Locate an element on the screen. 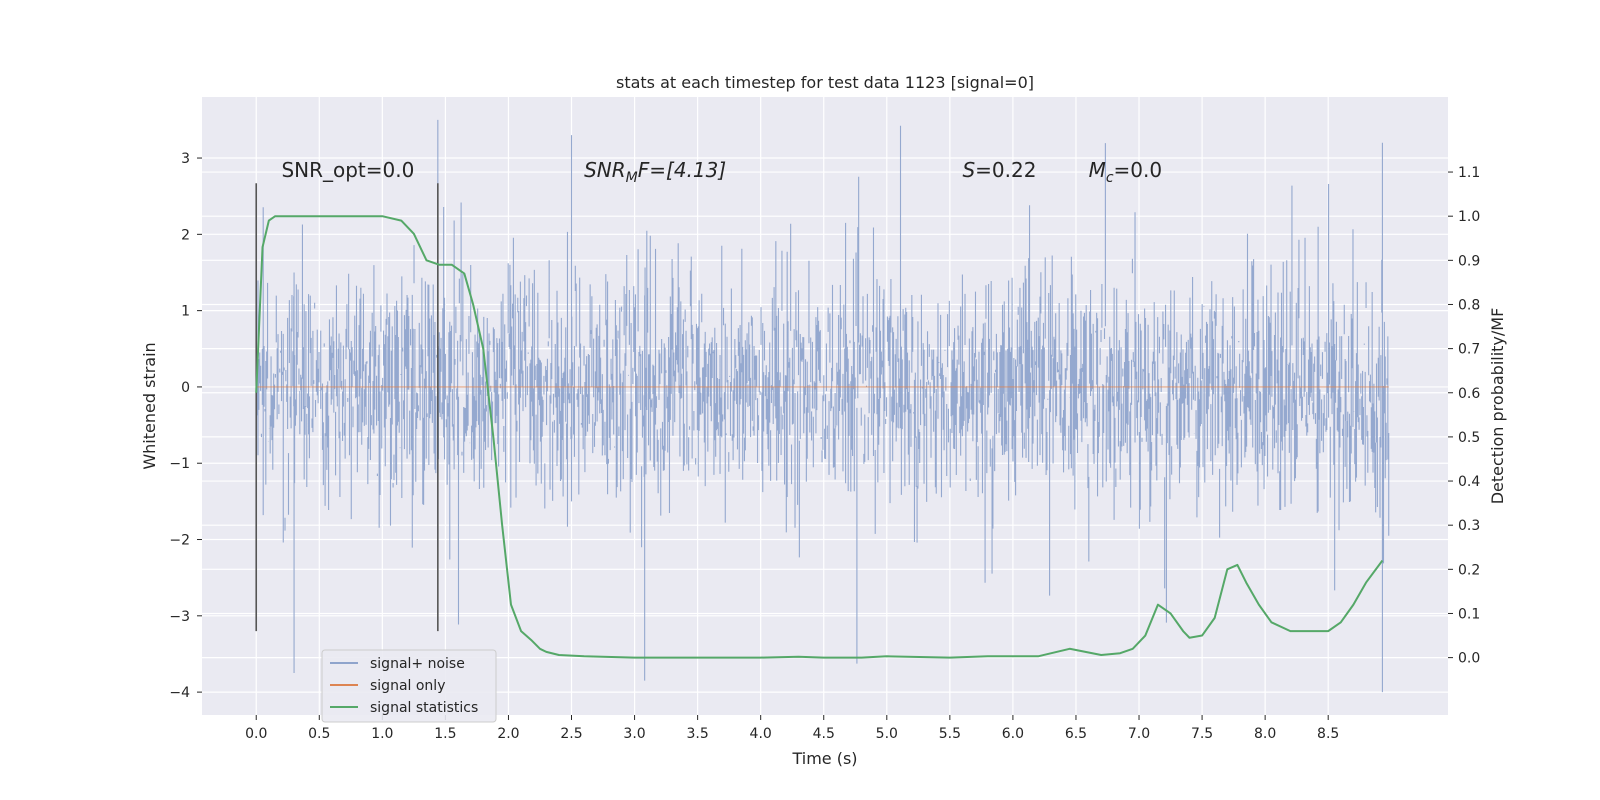 The height and width of the screenshot is (800, 1600). x-tick-label: 5.5 is located at coordinates (950, 734).